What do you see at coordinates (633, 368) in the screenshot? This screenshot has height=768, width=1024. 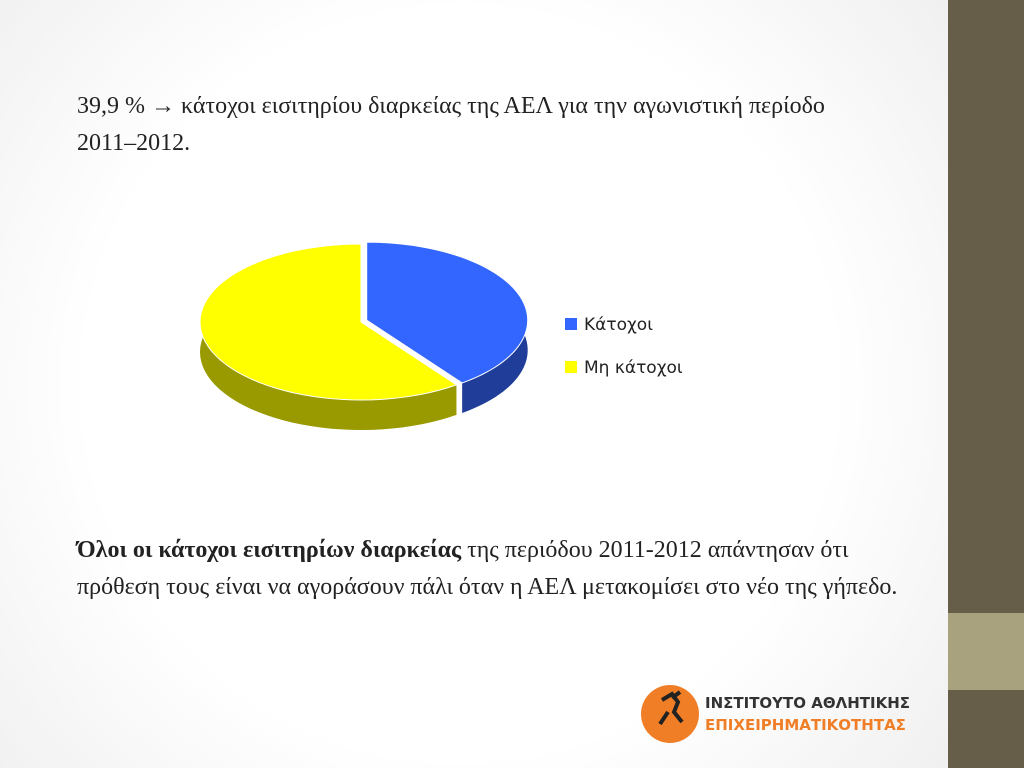 I see `legend-label: Μη κάτοχοι` at bounding box center [633, 368].